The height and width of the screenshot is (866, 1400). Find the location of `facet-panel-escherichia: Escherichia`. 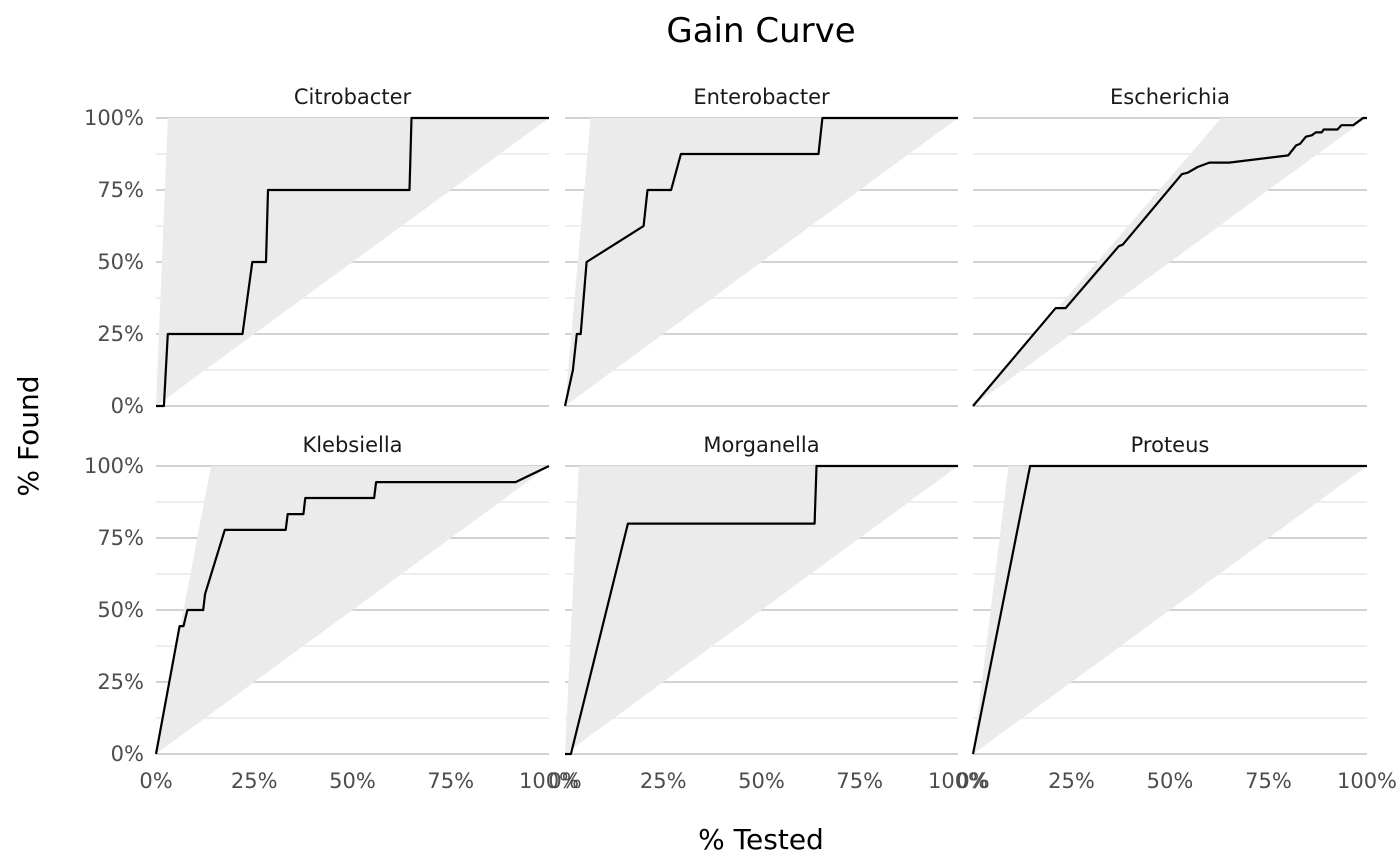

facet-panel-escherichia: Escherichia is located at coordinates (1169, 246).